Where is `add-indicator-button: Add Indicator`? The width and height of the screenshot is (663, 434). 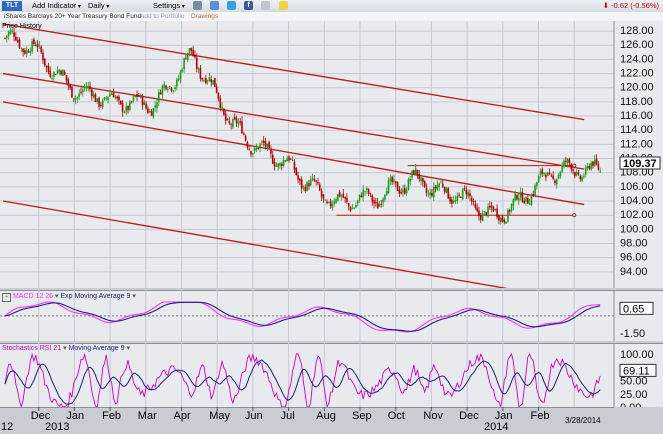
add-indicator-button: Add Indicator is located at coordinates (56, 6).